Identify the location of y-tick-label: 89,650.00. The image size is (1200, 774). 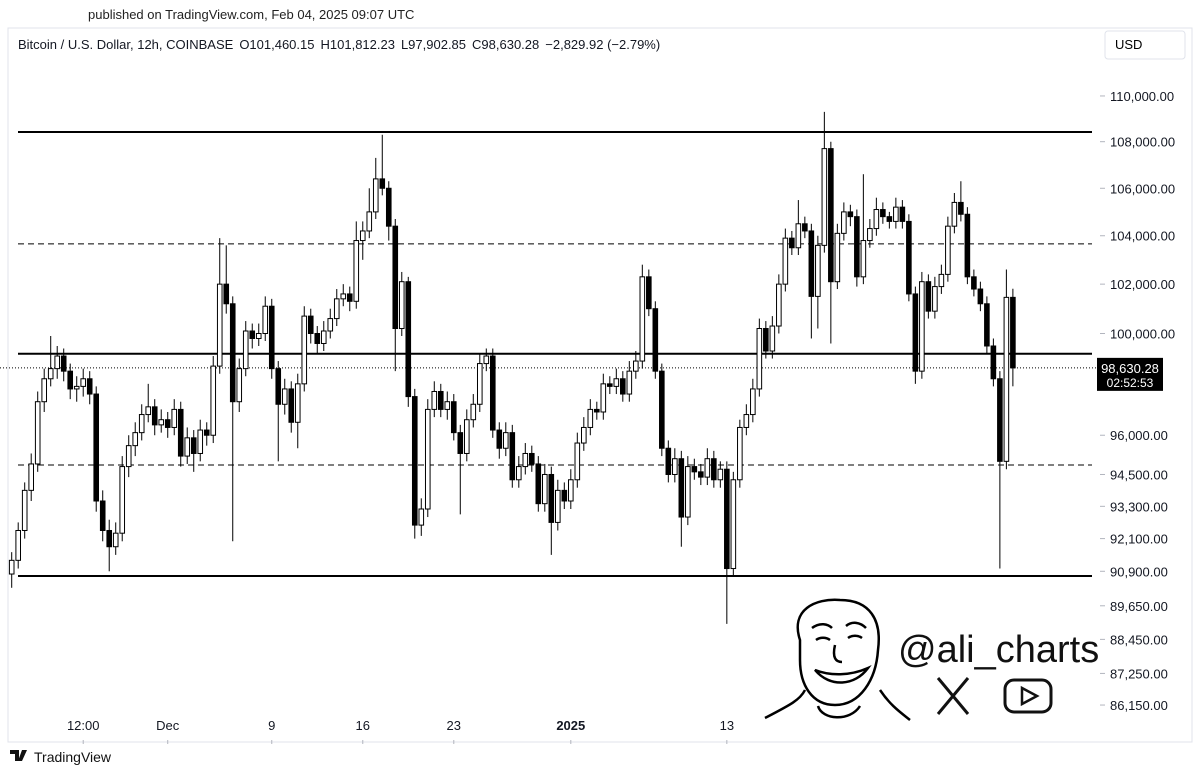
(1139, 606).